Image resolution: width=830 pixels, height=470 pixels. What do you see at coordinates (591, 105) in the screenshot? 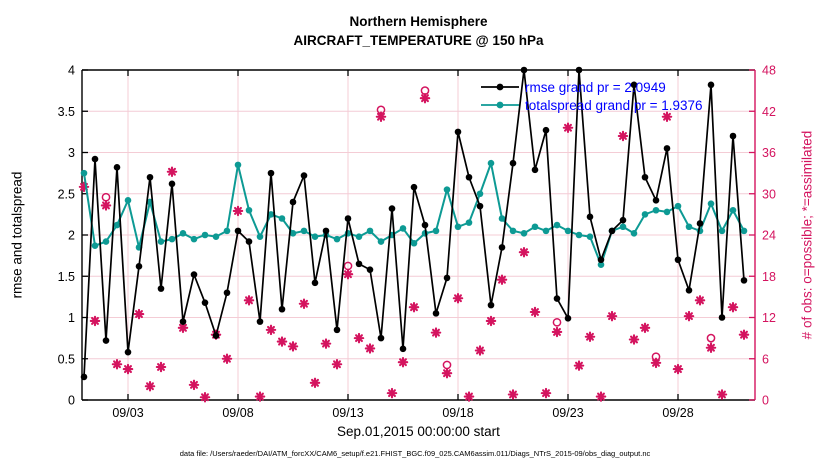
I see `legend-entry-totalspread: totalspread grand pr = 1.9376` at bounding box center [591, 105].